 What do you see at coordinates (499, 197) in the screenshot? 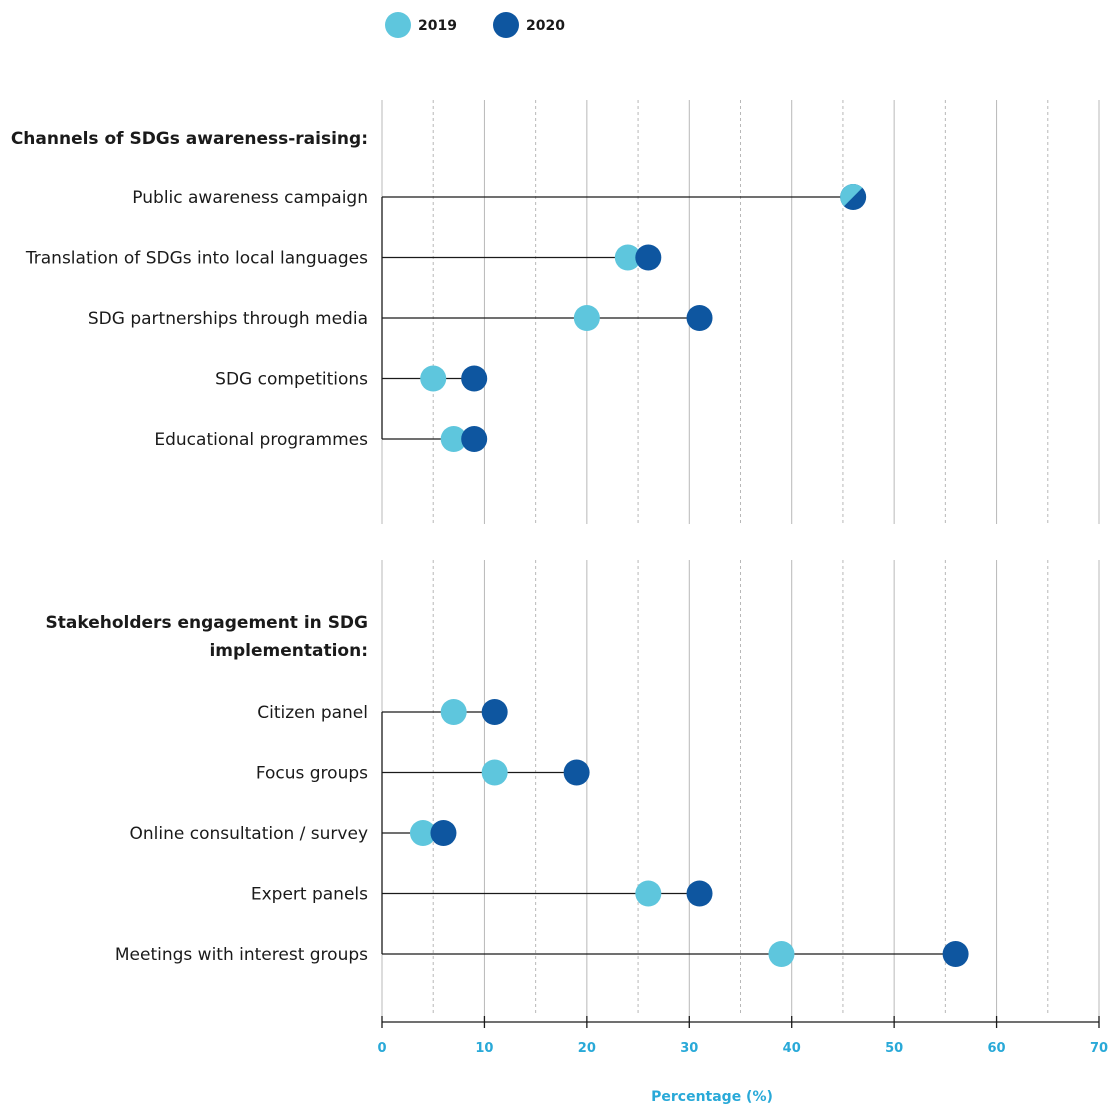
I see `row-public-awareness-campaign: Public awareness campaign` at bounding box center [499, 197].